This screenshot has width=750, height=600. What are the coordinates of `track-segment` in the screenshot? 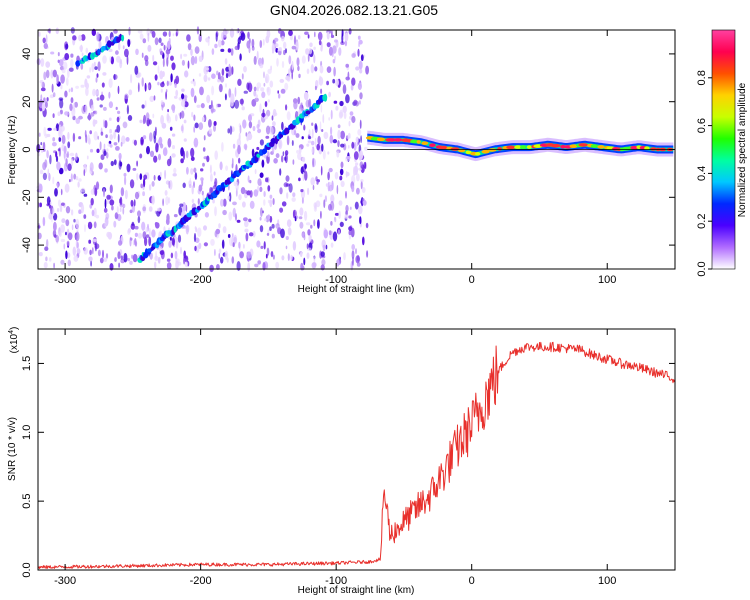 It's located at (325, 97).